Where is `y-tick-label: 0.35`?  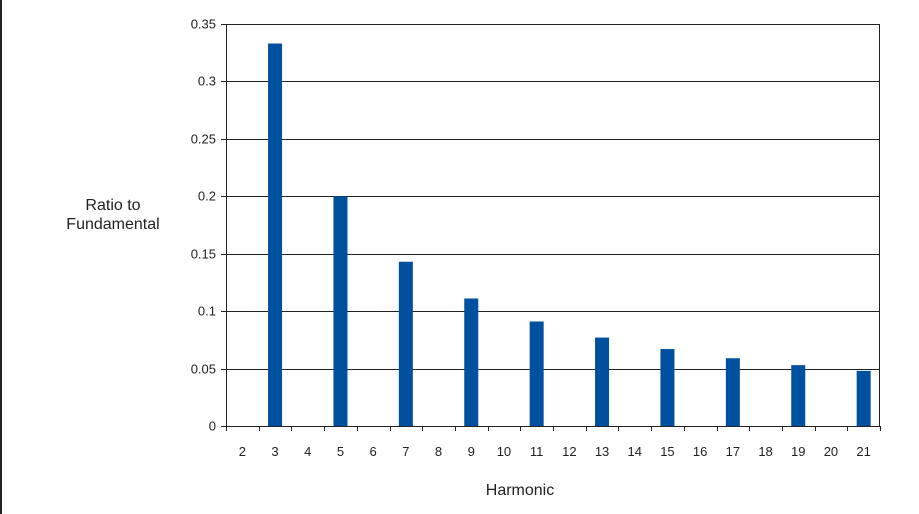 y-tick-label: 0.35 is located at coordinates (203, 24).